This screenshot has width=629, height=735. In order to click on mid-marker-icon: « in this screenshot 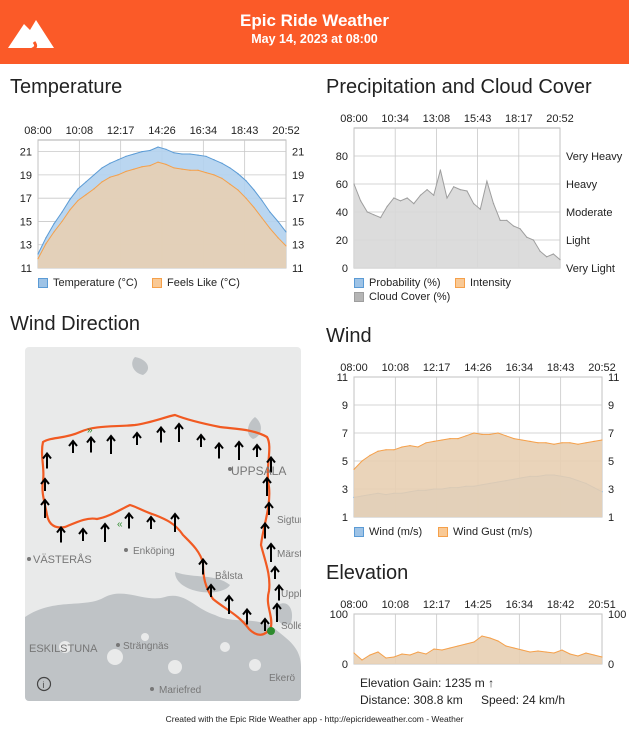, I will do `click(120, 524)`.